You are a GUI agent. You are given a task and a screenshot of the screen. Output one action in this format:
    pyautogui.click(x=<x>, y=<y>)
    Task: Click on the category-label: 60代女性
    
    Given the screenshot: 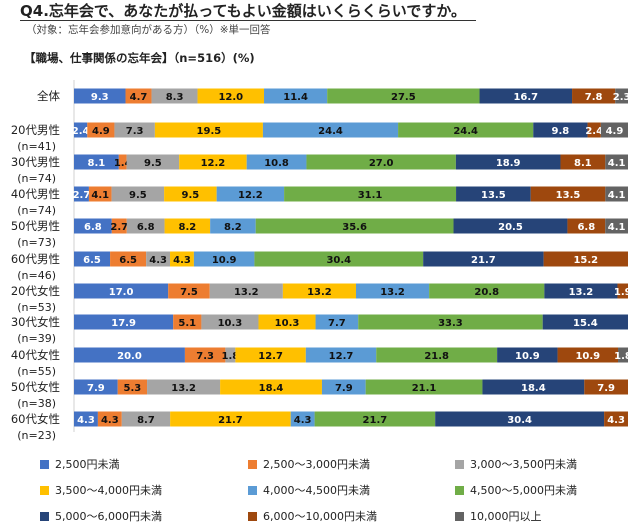 What is the action you would take?
    pyautogui.click(x=35, y=419)
    